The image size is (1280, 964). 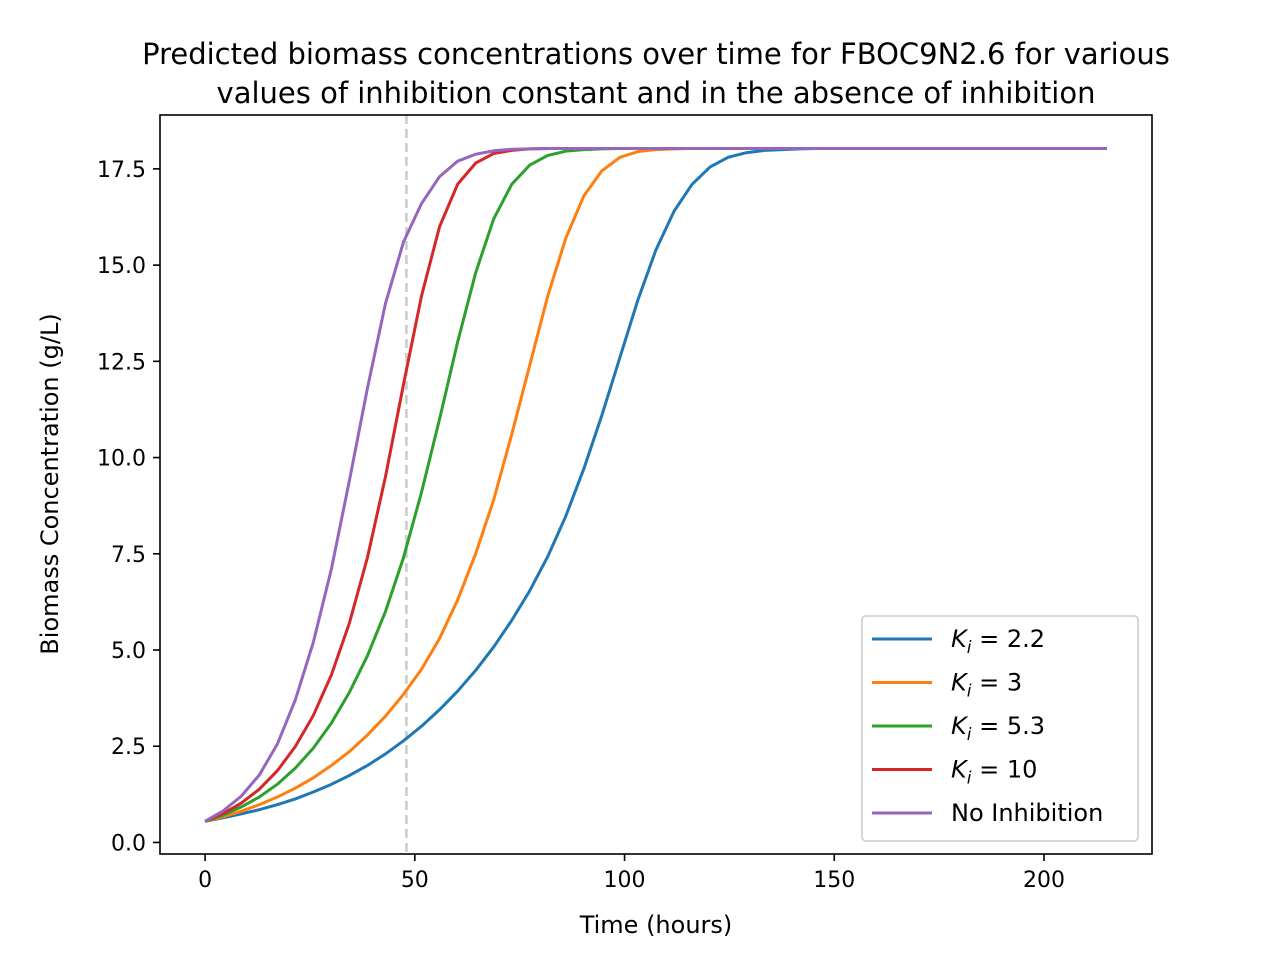 What do you see at coordinates (625, 880) in the screenshot?
I see `x-tick-label: 100` at bounding box center [625, 880].